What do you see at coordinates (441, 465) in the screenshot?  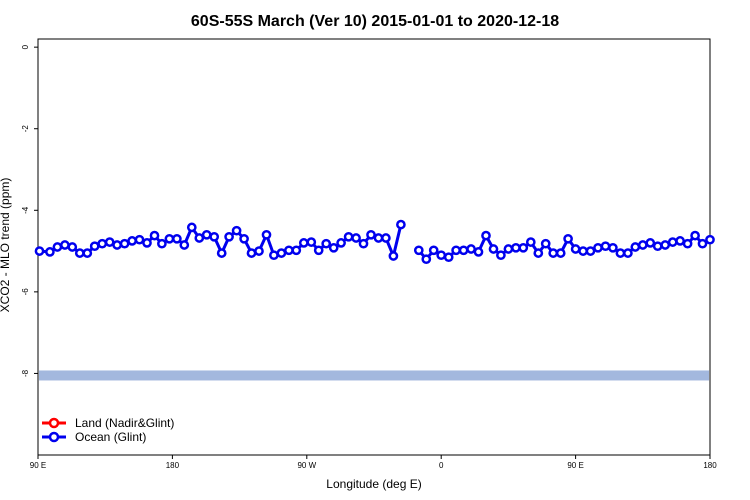 I see `x-tick-label: 0` at bounding box center [441, 465].